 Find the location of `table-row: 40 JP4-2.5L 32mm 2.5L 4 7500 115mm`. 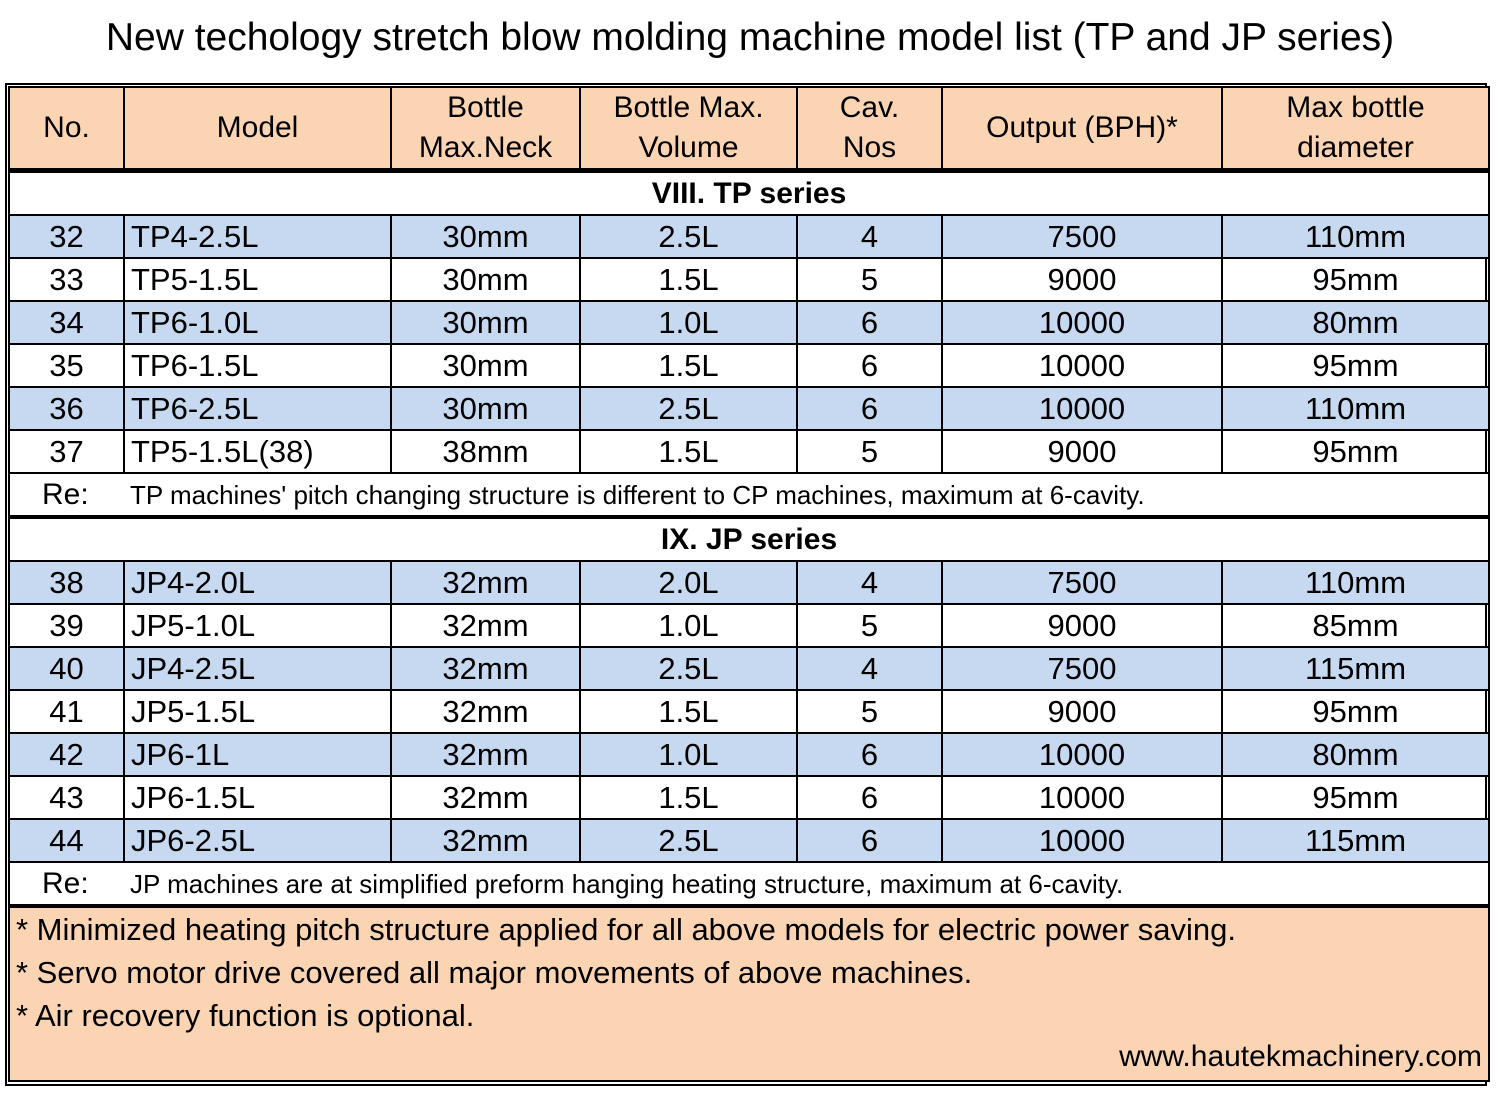

table-row: 40 JP4-2.5L 32mm 2.5L 4 7500 115mm is located at coordinates (749, 668).